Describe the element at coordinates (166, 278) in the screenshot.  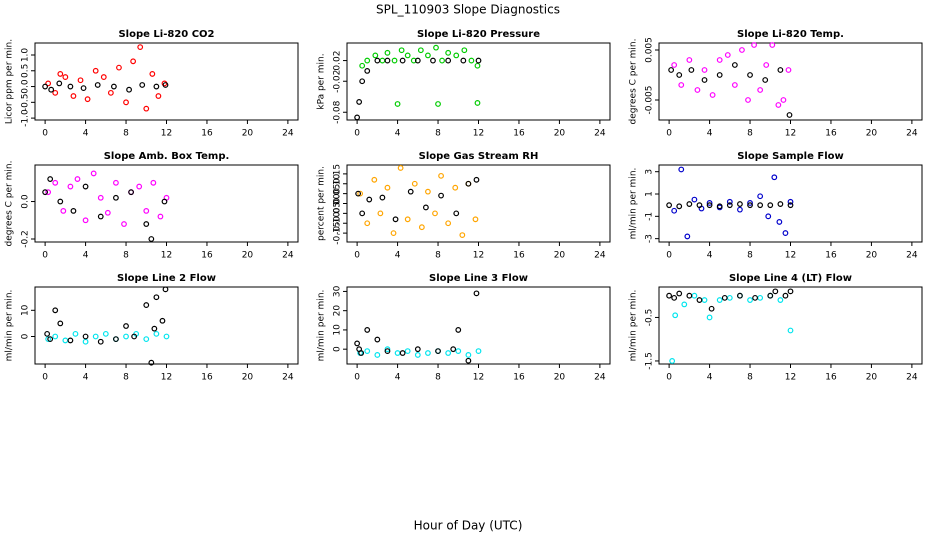
I see `panel-title: Slope Line 2 Flow` at that location.